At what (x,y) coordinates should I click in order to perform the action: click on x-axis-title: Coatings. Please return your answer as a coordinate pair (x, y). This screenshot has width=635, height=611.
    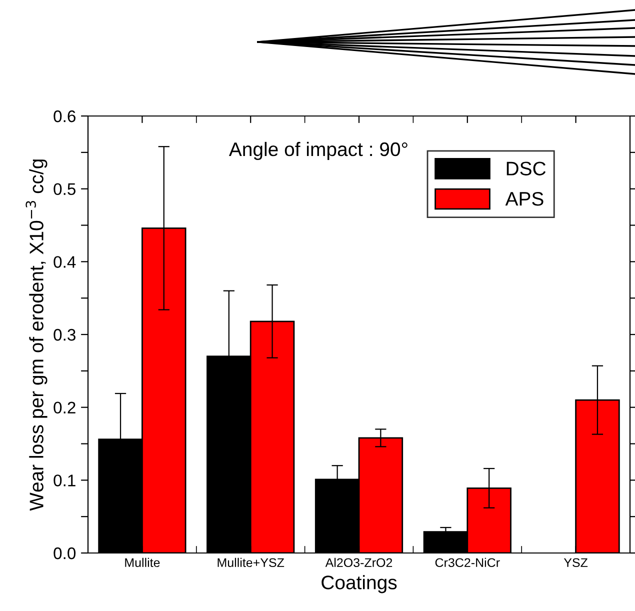
    Looking at the image, I should click on (359, 584).